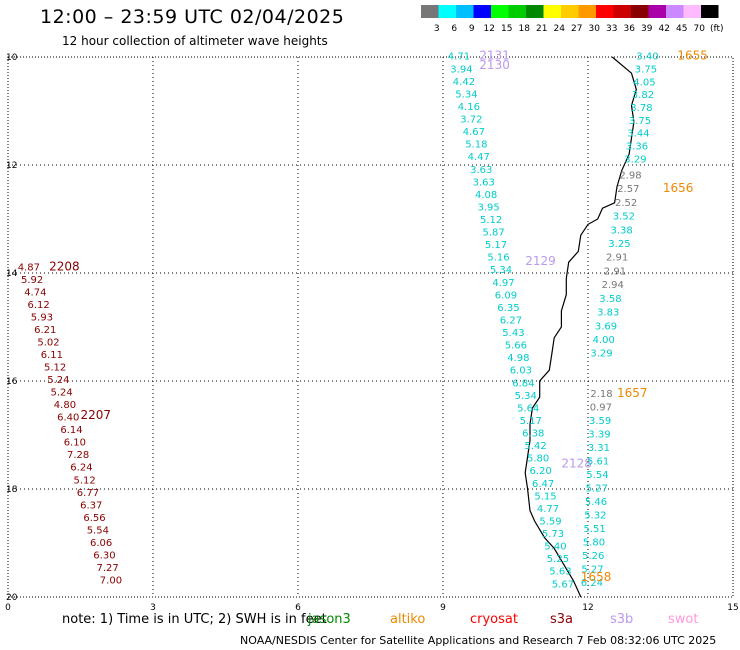 The width and height of the screenshot is (740, 650). Describe the element at coordinates (42, 317) in the screenshot. I see `swh-value-label: 5.93` at that location.